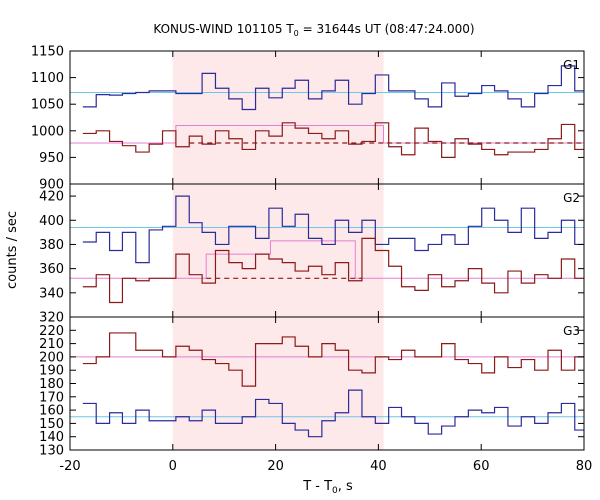 This screenshot has height=500, width=600. Describe the element at coordinates (51, 344) in the screenshot. I see `y-tick-label: 210` at that location.